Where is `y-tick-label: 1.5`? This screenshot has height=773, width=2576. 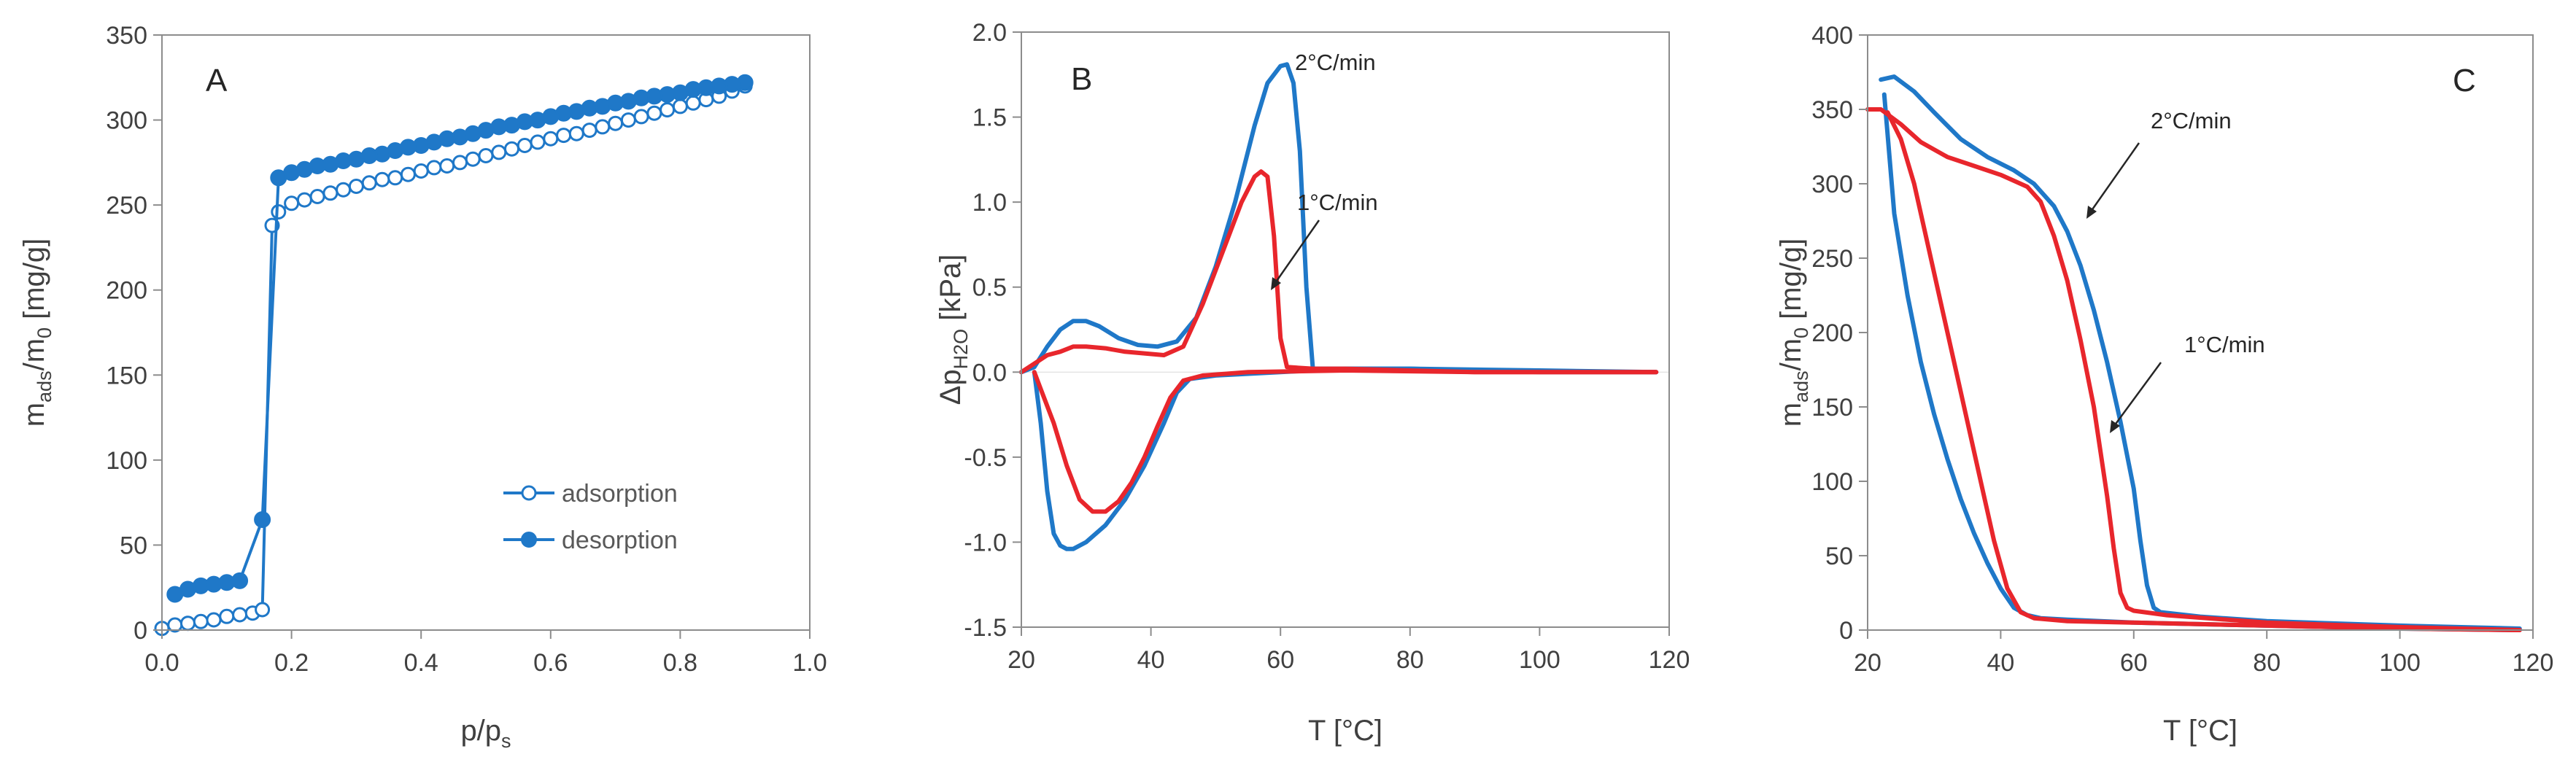 y-tick-label: 1.5 is located at coordinates (989, 118).